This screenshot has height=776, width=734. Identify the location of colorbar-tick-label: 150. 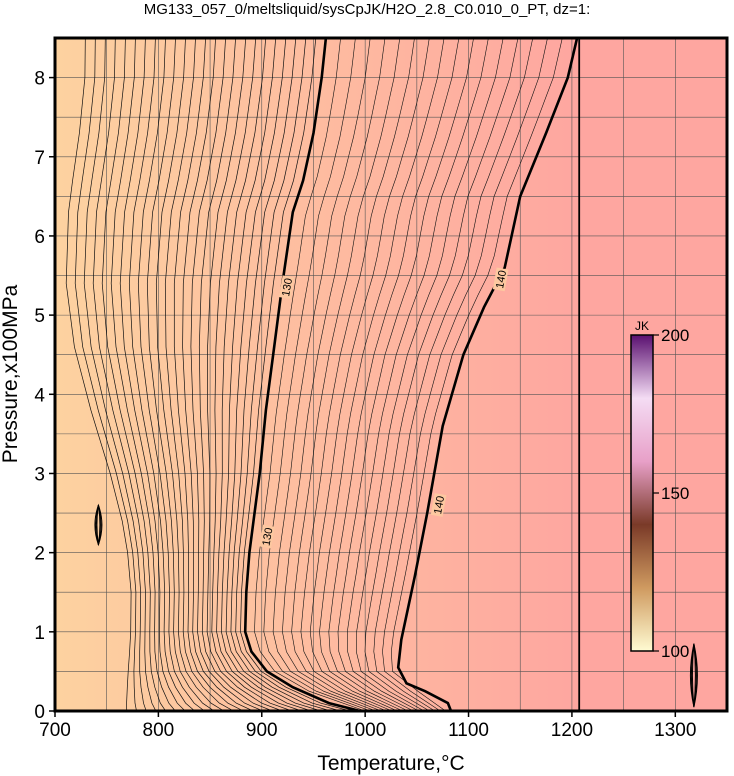
(675, 493).